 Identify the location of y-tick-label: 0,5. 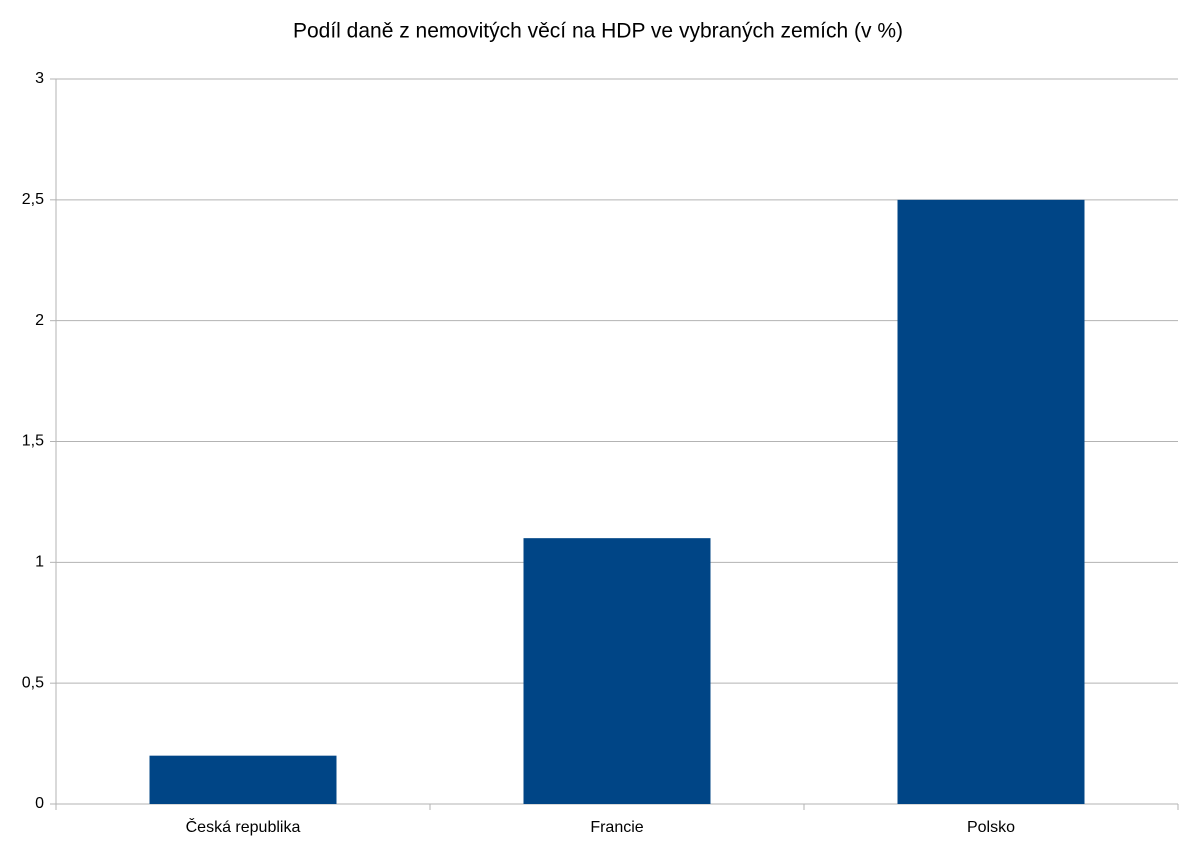
(33, 682).